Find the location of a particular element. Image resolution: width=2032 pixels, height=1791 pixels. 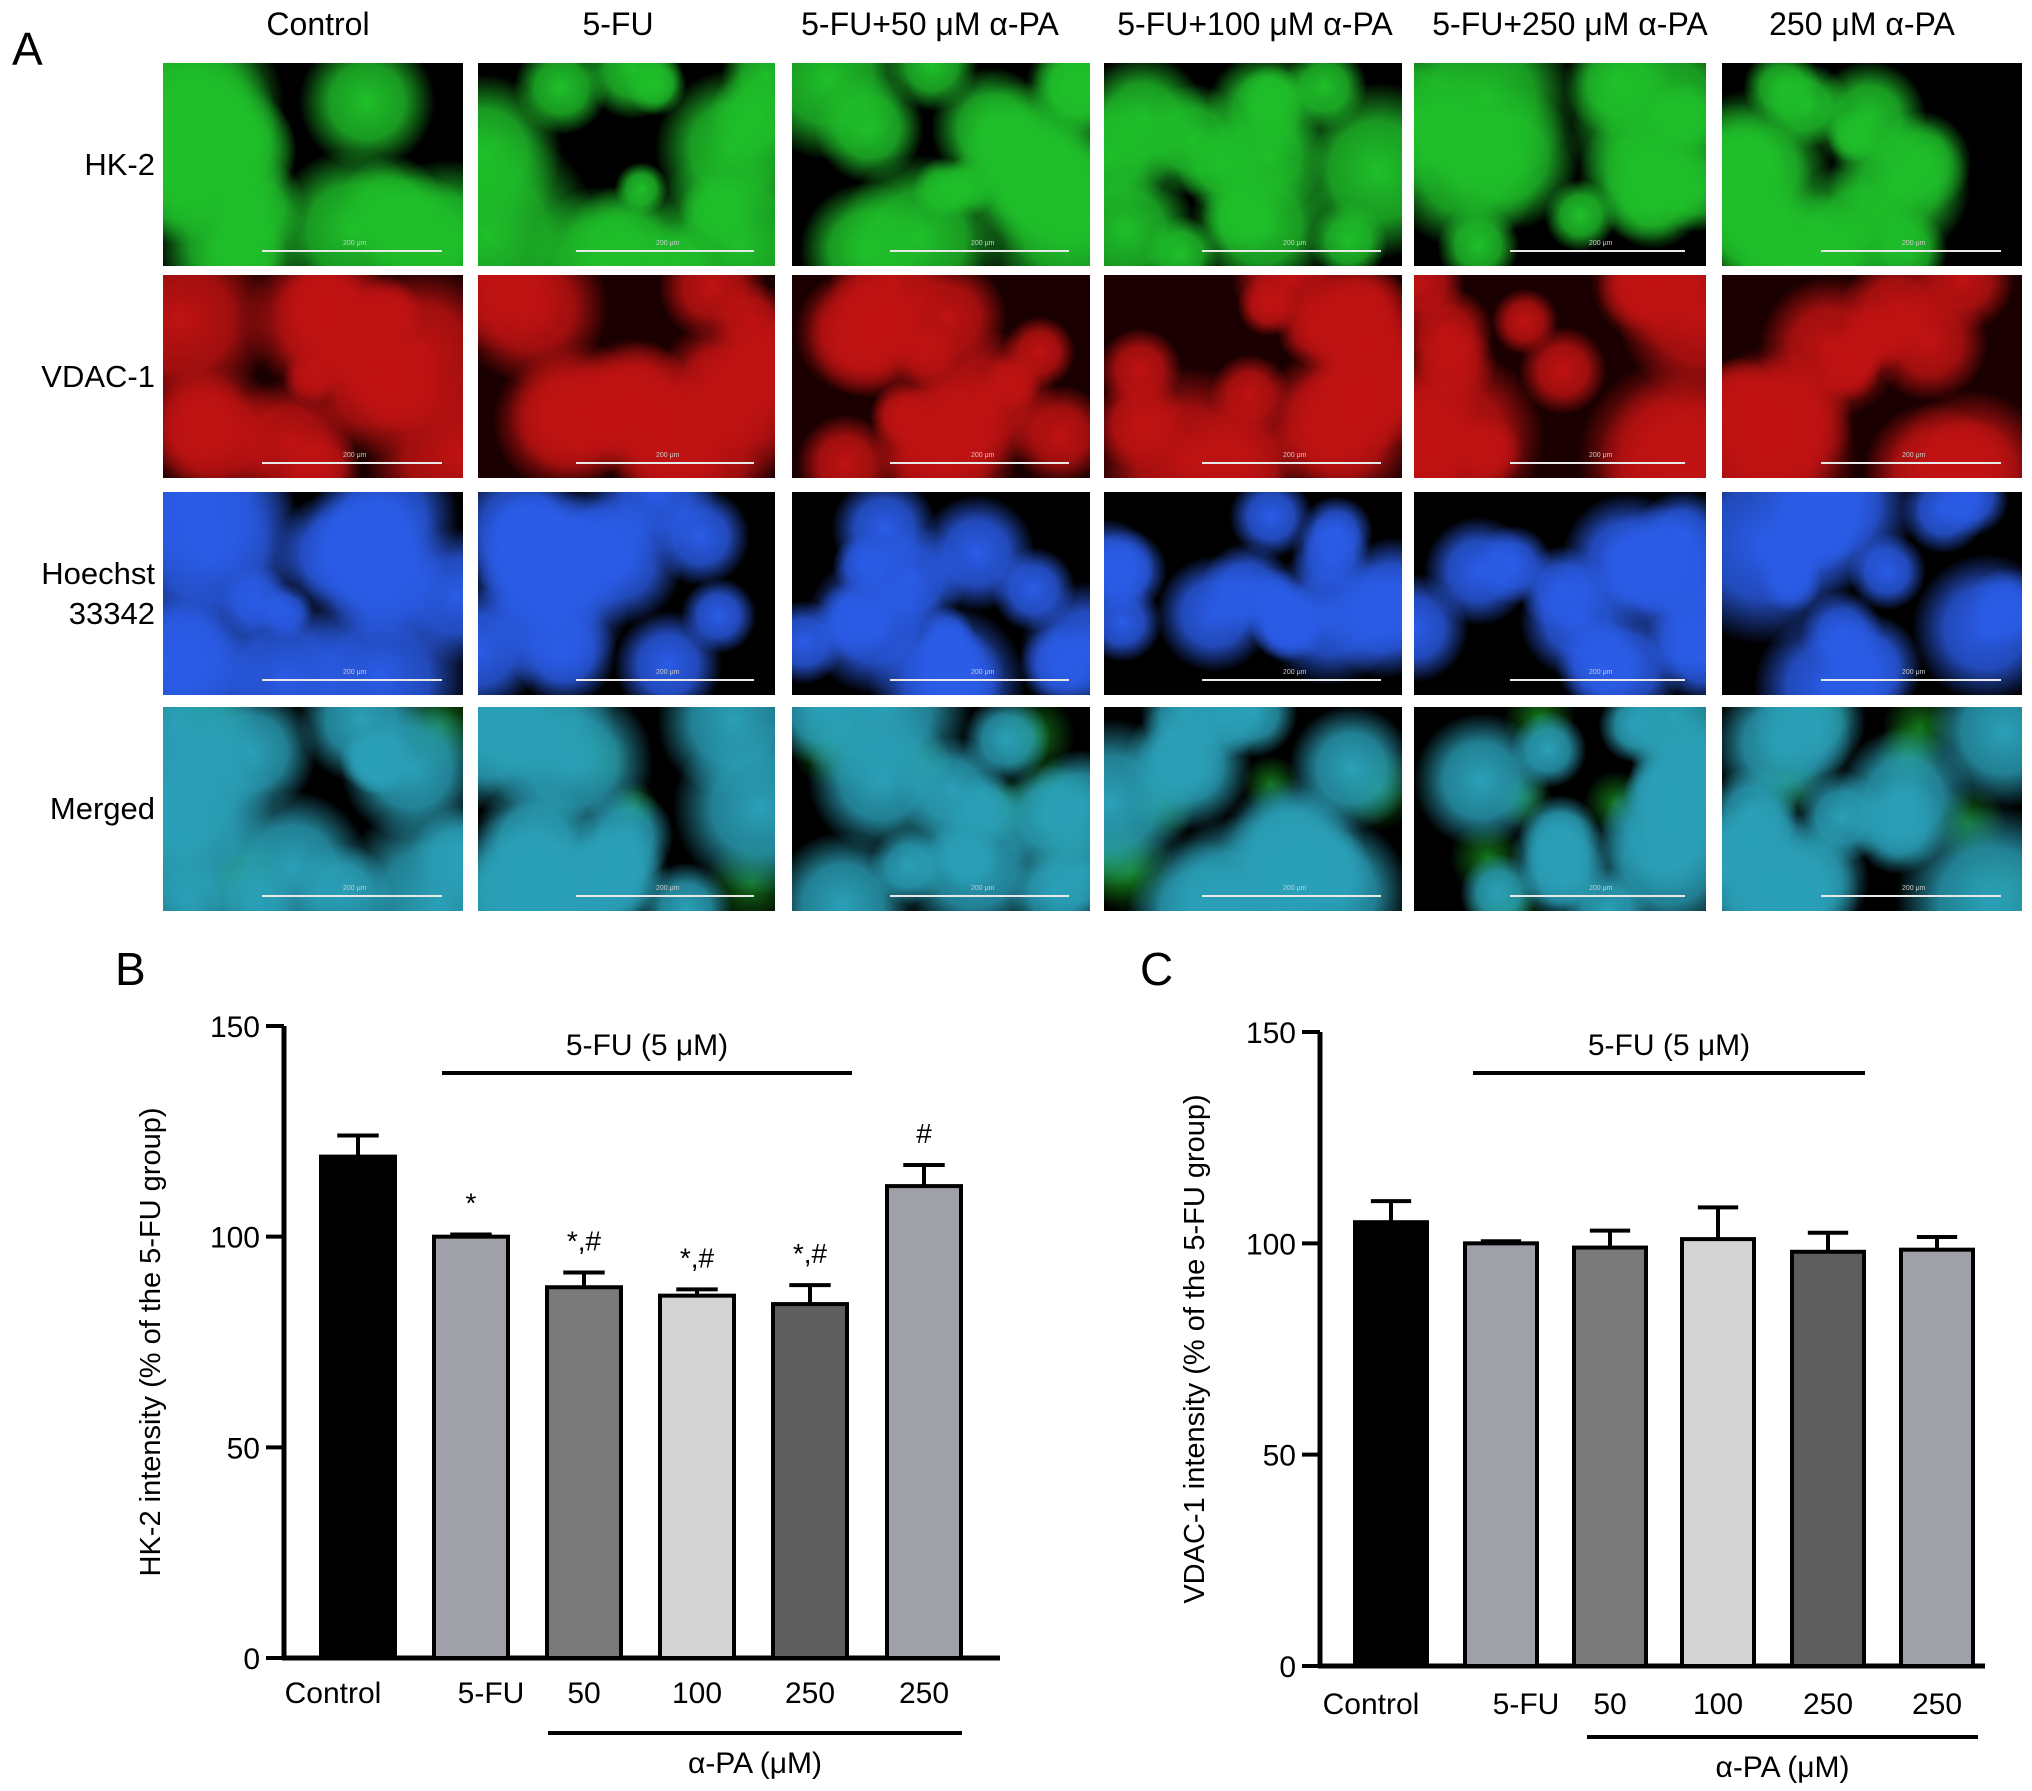

significance-label: # is located at coordinates (924, 1133).